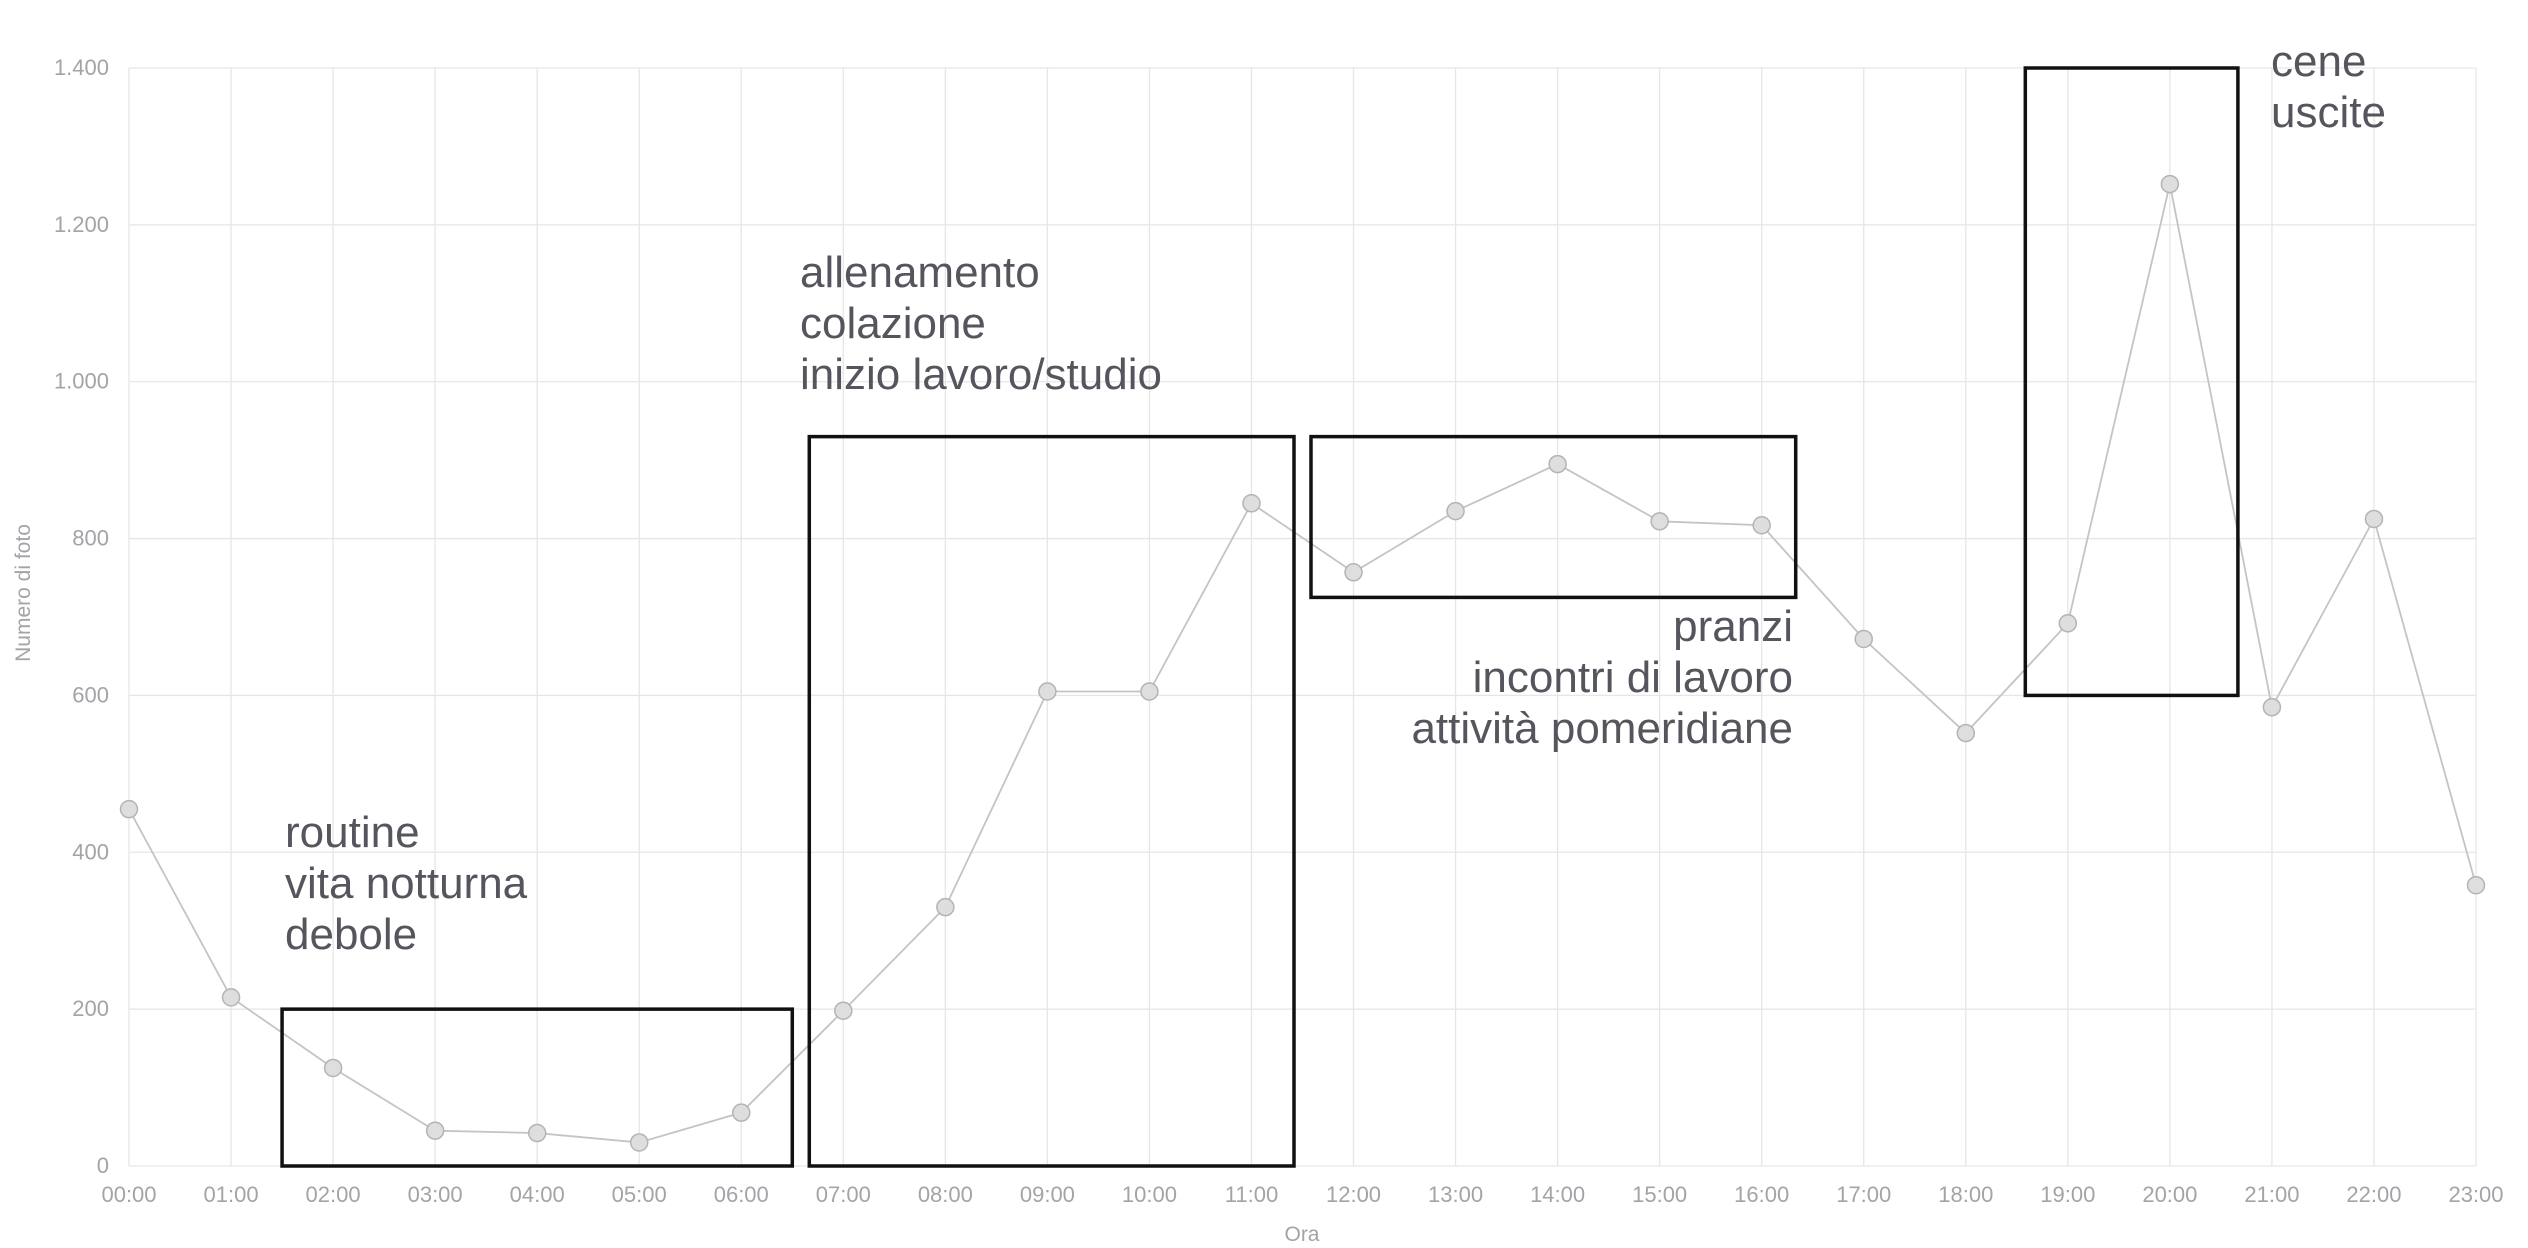 This screenshot has width=2528, height=1248. What do you see at coordinates (2318, 61) in the screenshot?
I see `annotation-label: cene` at bounding box center [2318, 61].